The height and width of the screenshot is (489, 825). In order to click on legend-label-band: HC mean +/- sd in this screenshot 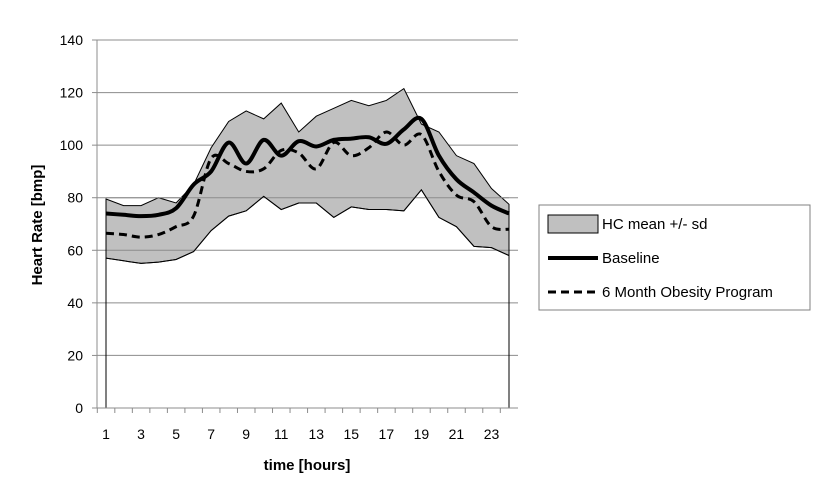, I will do `click(654, 224)`.